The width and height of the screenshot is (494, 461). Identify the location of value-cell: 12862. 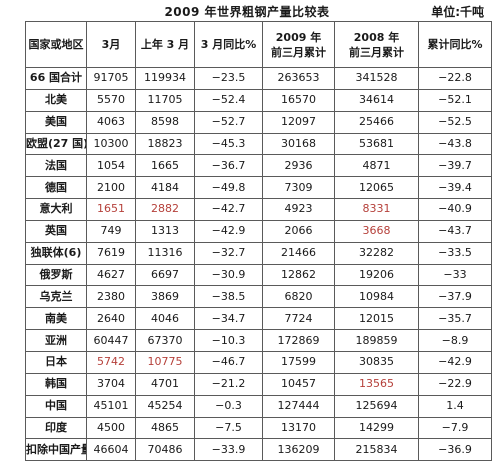
(298, 275).